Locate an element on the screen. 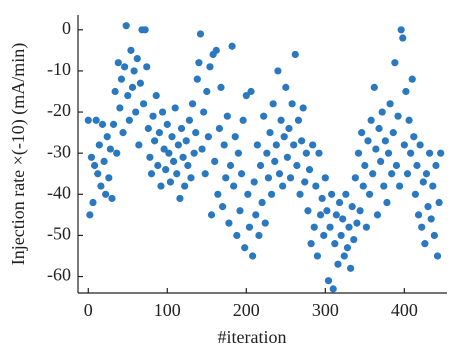  x-tick-label: 400 is located at coordinates (404, 310).